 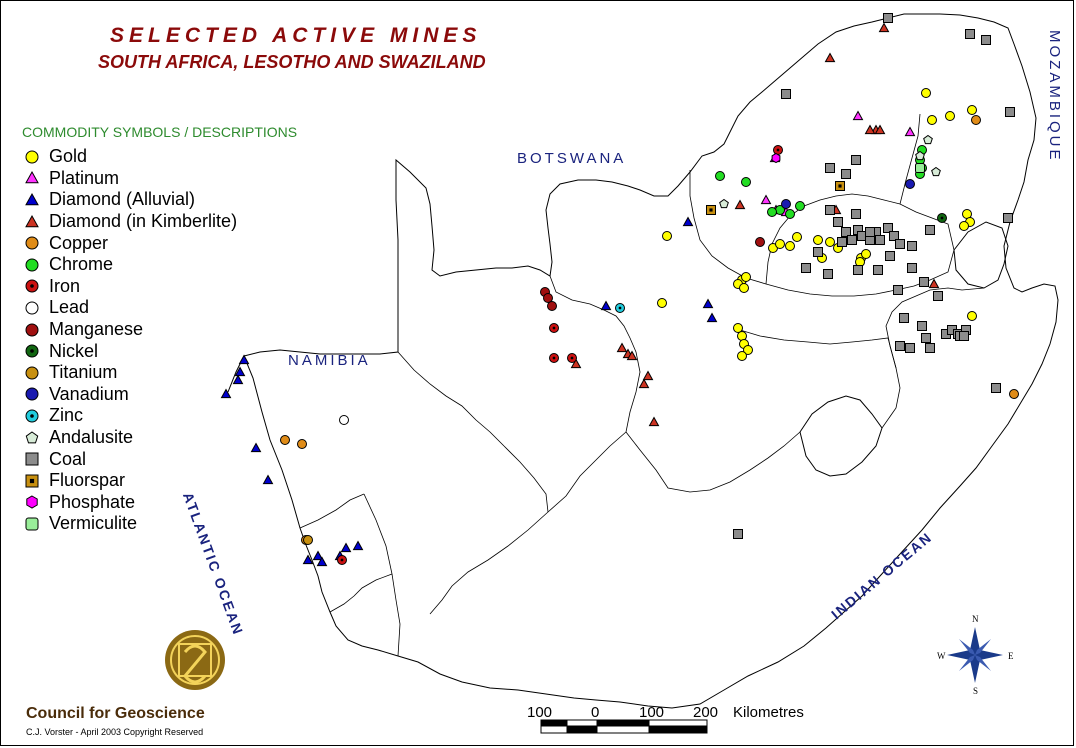 I want to click on copper-symbol-icon, so click(x=32, y=243).